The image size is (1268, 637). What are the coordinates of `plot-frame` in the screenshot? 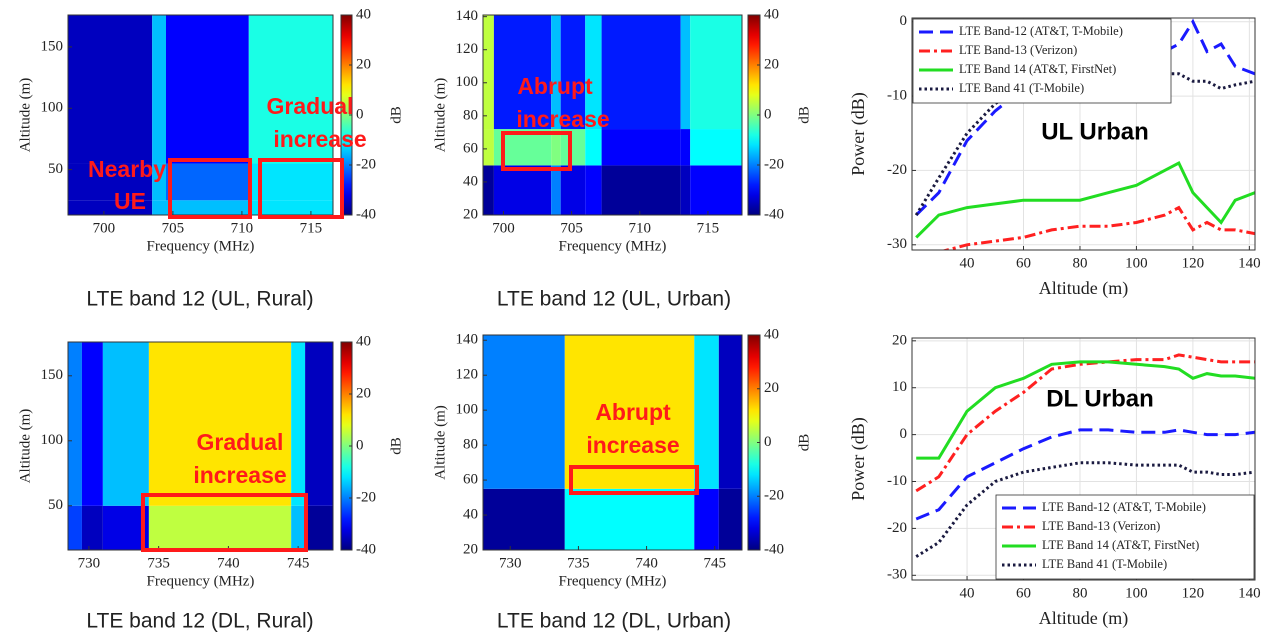 It's located at (612, 442).